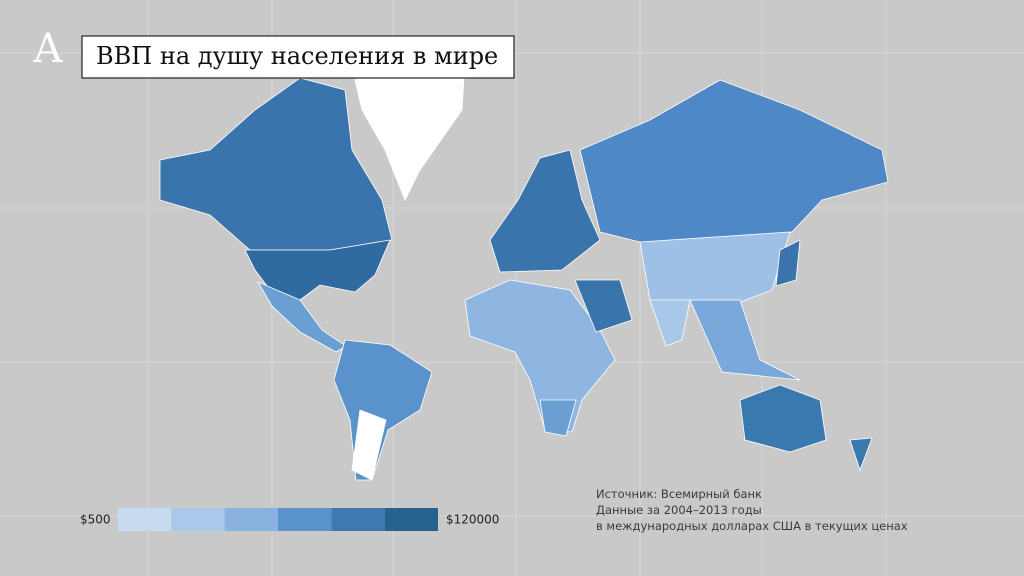 The width and height of the screenshot is (1024, 576). Describe the element at coordinates (603, 306) in the screenshot. I see `middle-east` at that location.